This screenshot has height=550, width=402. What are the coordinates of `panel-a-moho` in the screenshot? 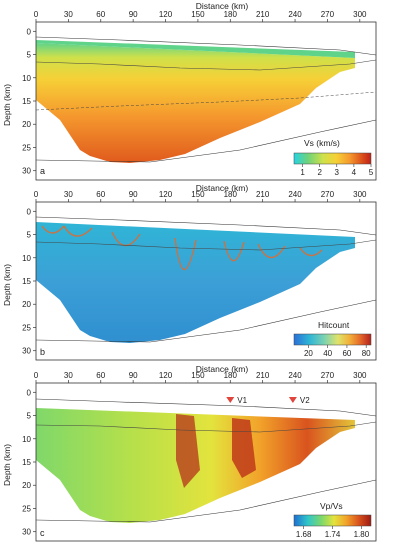 It's located at (206, 141).